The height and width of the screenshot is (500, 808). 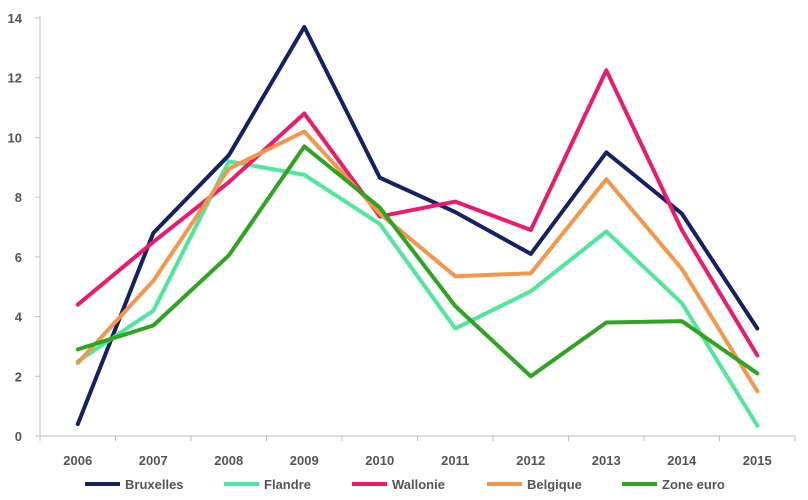 I want to click on legend-item-wallonie: Wallonie, so click(x=398, y=484).